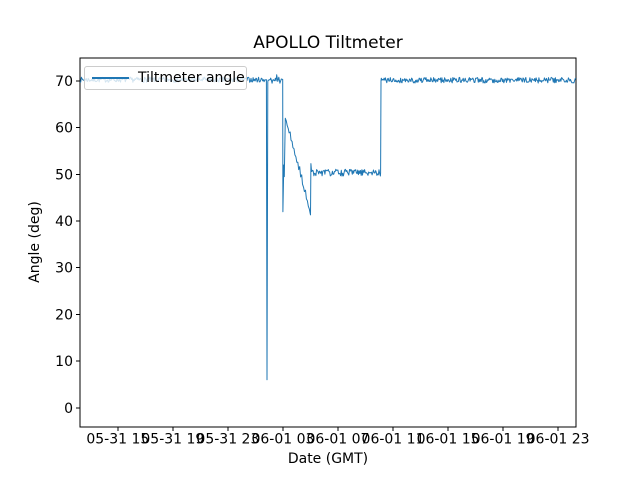 The height and width of the screenshot is (480, 640). I want to click on x-tick-label: 05-31 19, so click(172, 440).